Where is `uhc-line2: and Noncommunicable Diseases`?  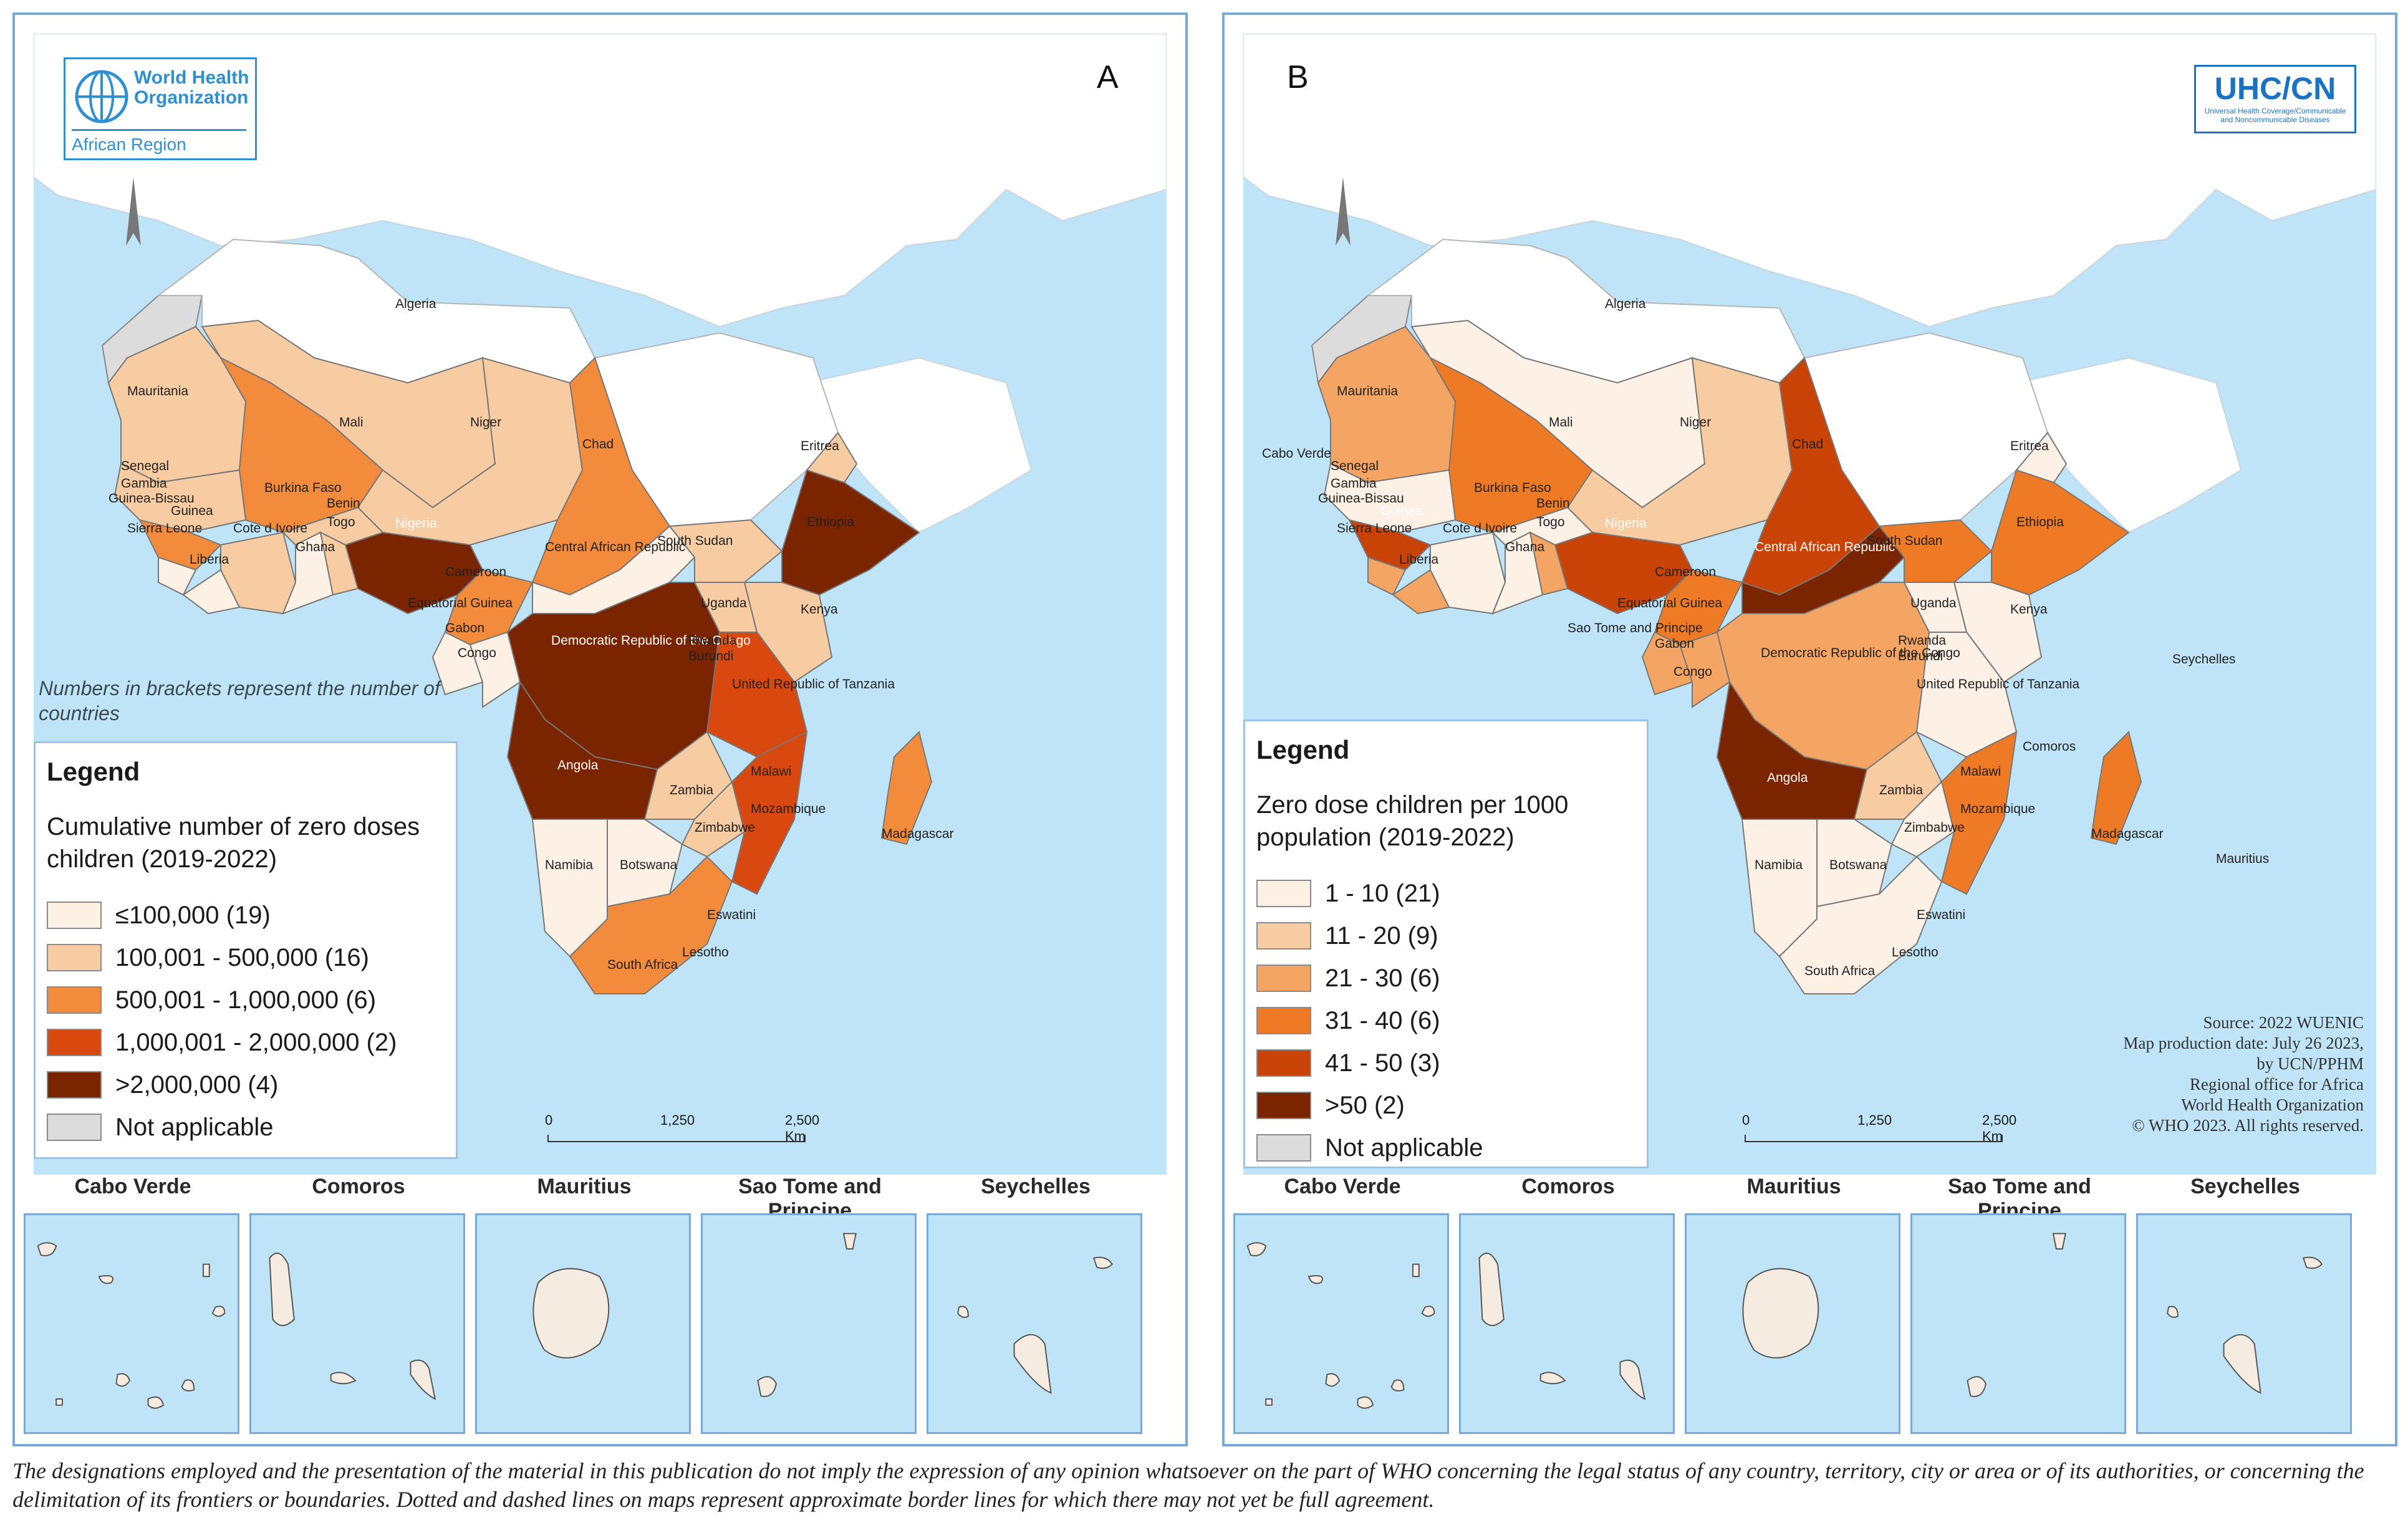
uhc-line2: and Noncommunicable Diseases is located at coordinates (2275, 119).